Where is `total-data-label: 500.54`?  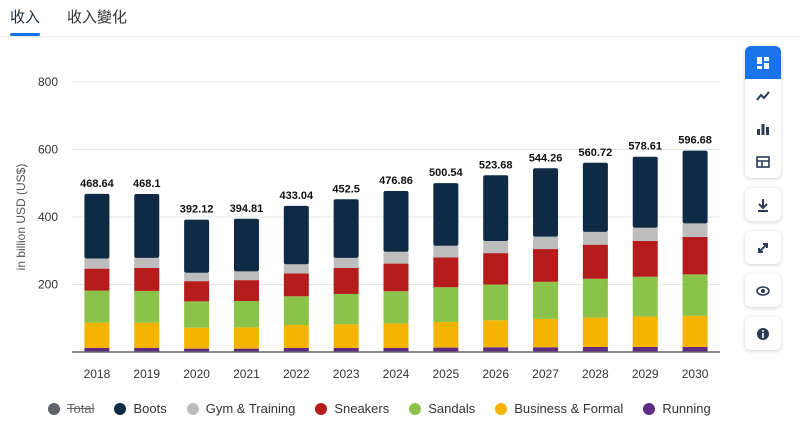
total-data-label: 500.54 is located at coordinates (446, 173).